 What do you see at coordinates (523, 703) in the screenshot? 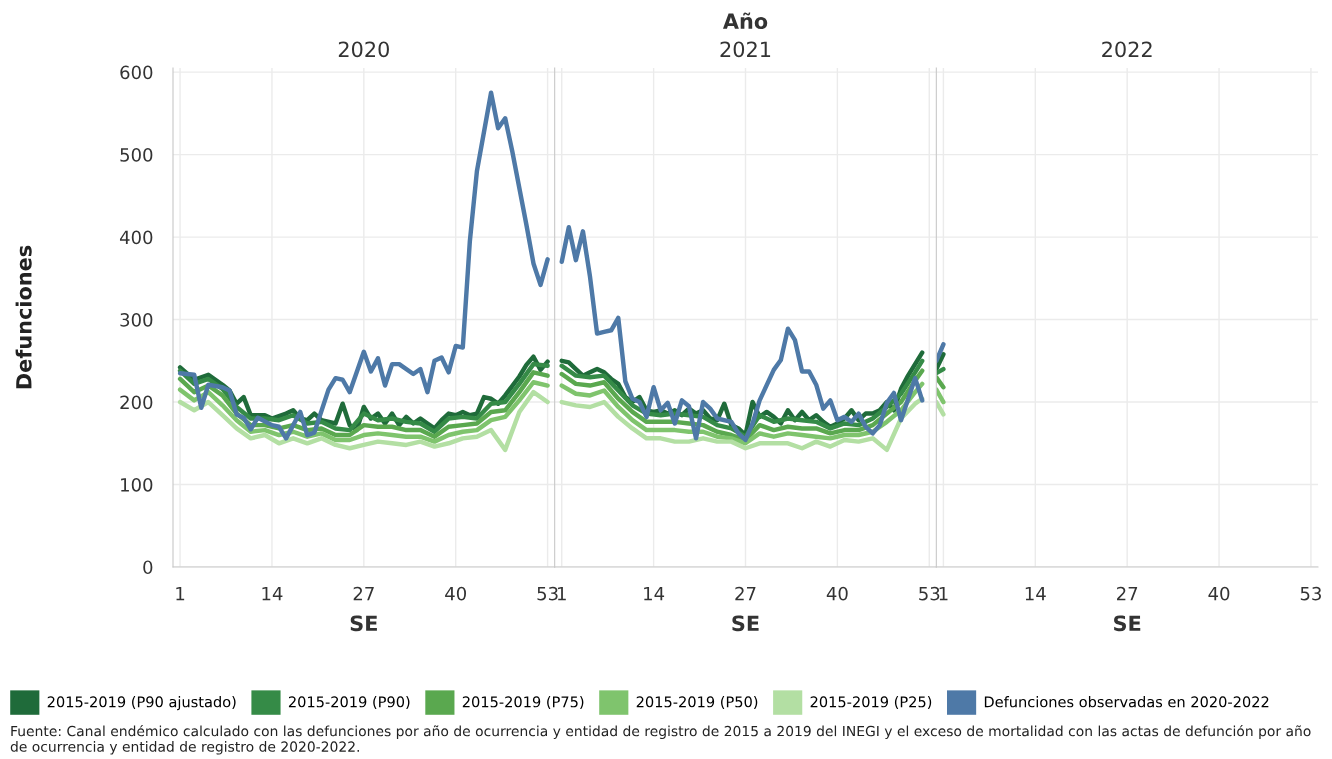
I see `legend-label: 2015-2019 (P75)` at bounding box center [523, 703].